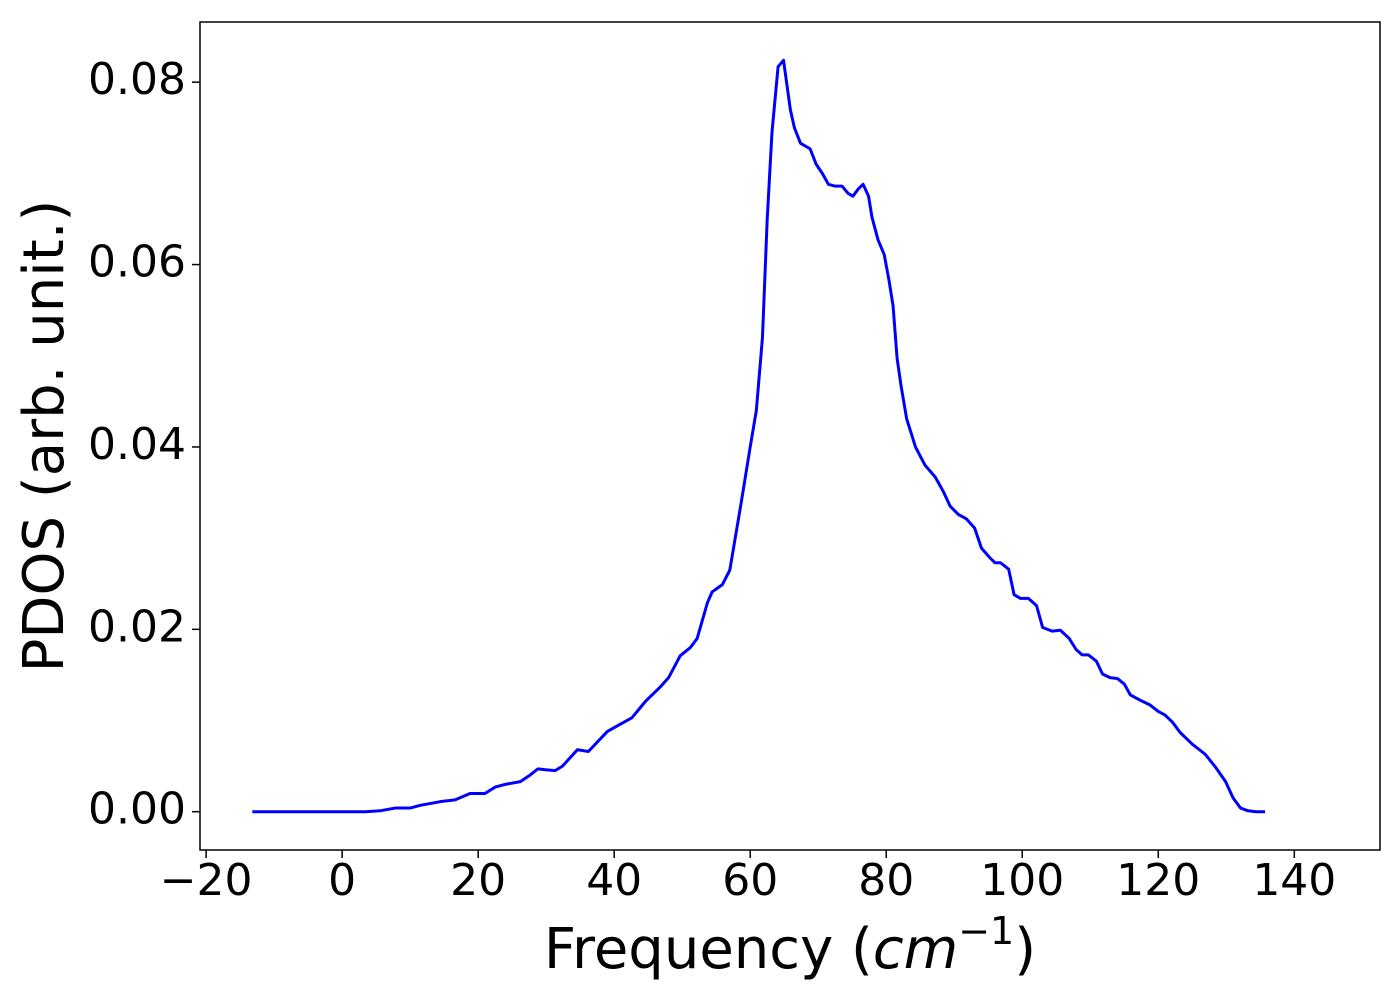 The height and width of the screenshot is (1000, 1400). Describe the element at coordinates (750, 880) in the screenshot. I see `x-tick-label: 60` at that location.